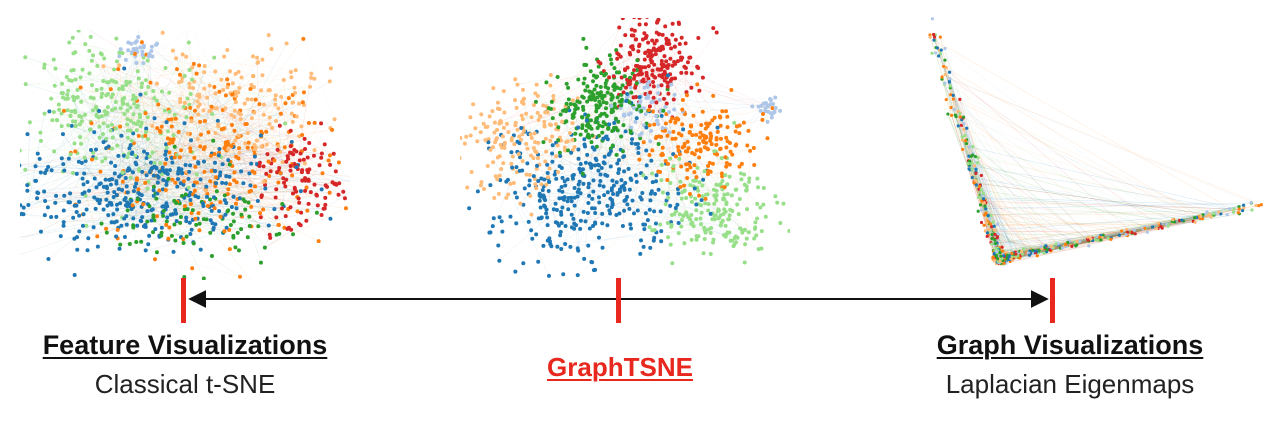 Image resolution: width=1269 pixels, height=434 pixels. What do you see at coordinates (1052, 300) in the screenshot?
I see `axis-tick-right` at bounding box center [1052, 300].